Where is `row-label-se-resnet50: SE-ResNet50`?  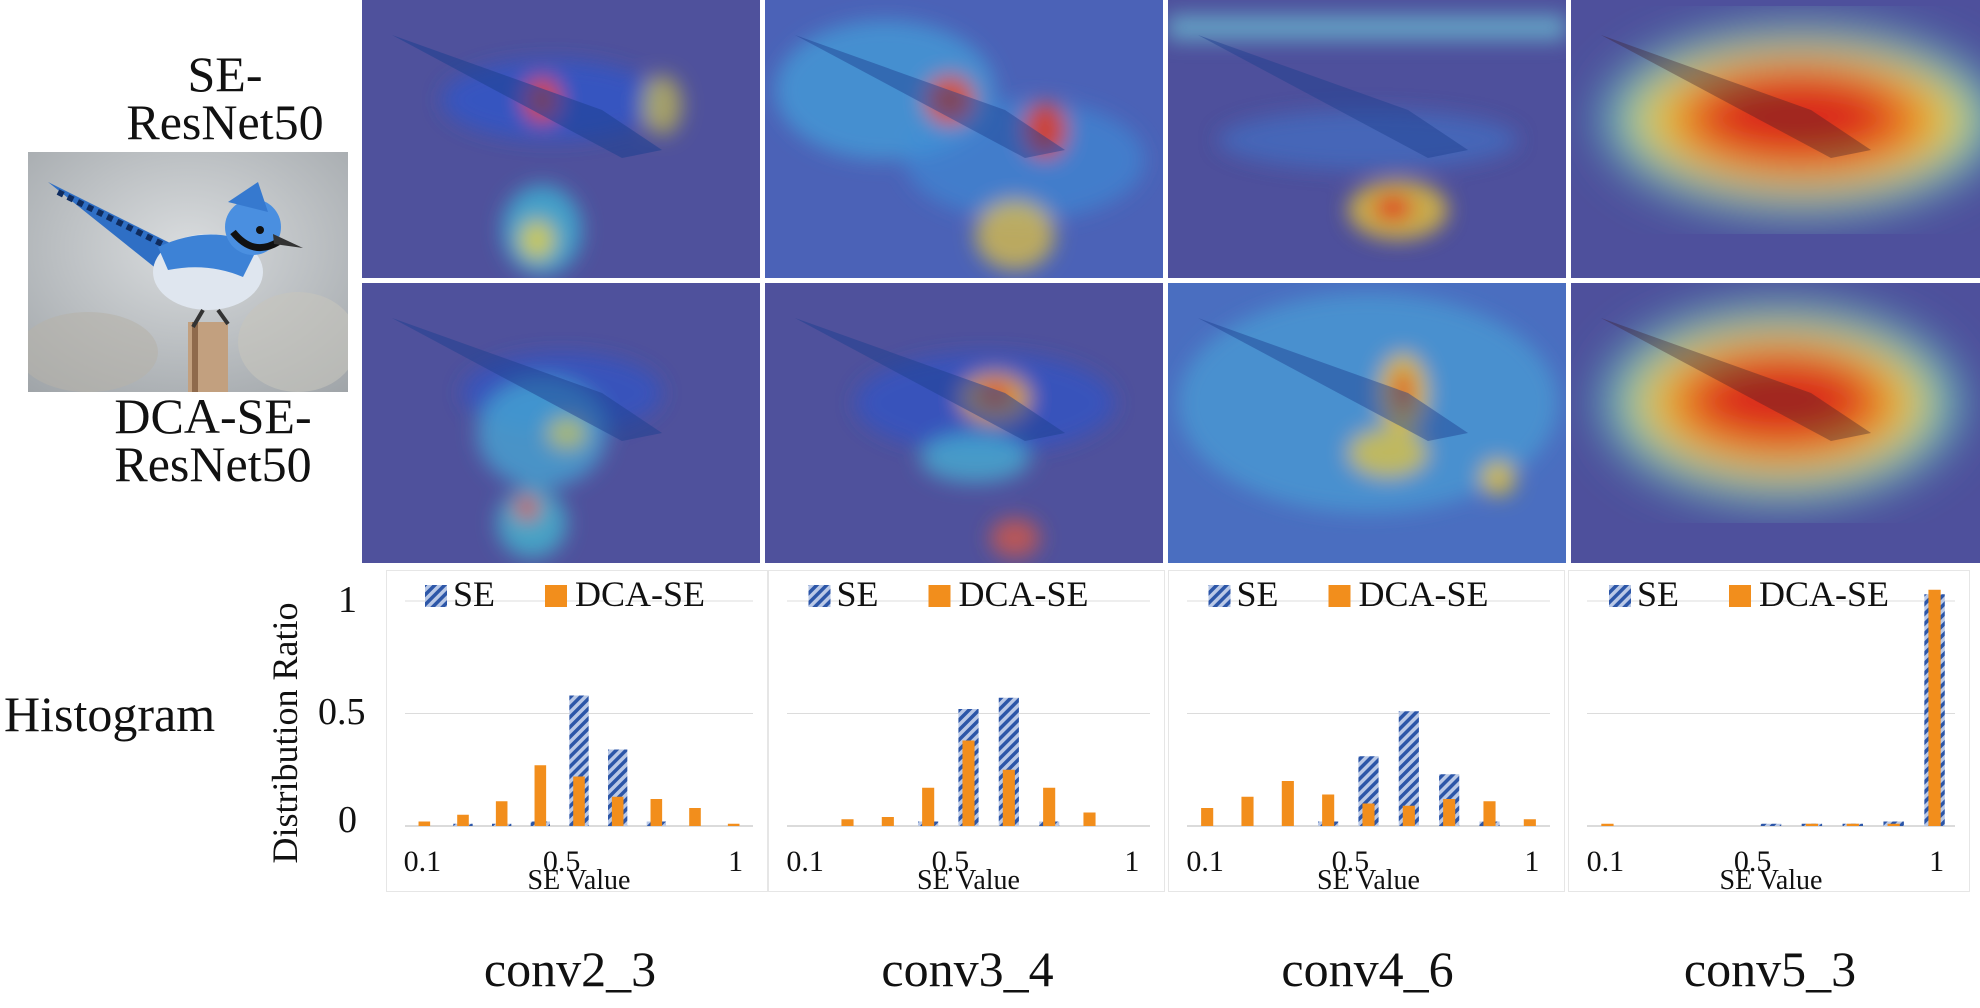
row-label-se-resnet50: SE-ResNet50 is located at coordinates (225, 98).